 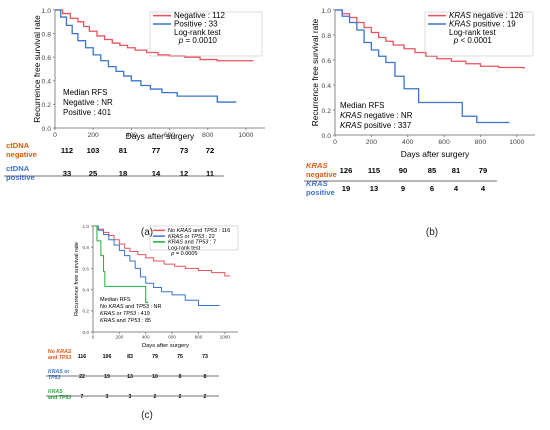 I want to click on risk-cell: 22, so click(x=82, y=377).